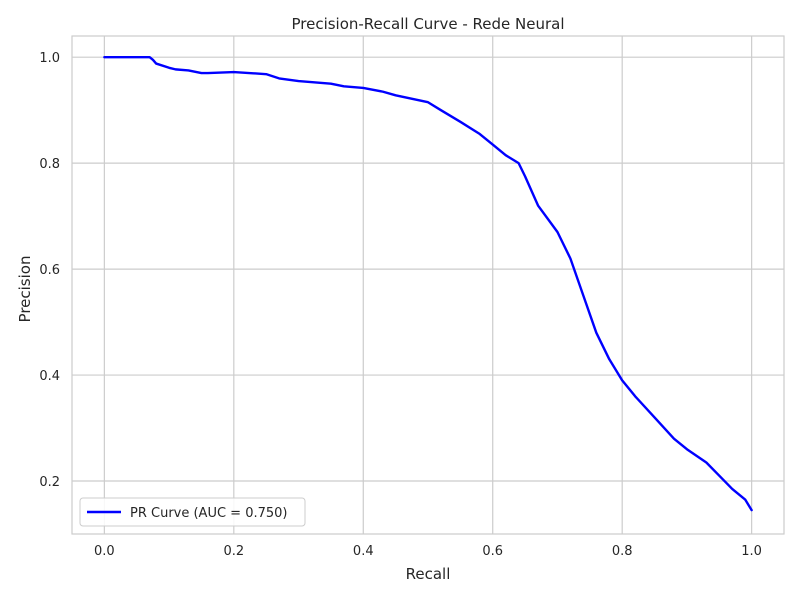  Describe the element at coordinates (492, 551) in the screenshot. I see `x-tick-label: 0.6` at that location.